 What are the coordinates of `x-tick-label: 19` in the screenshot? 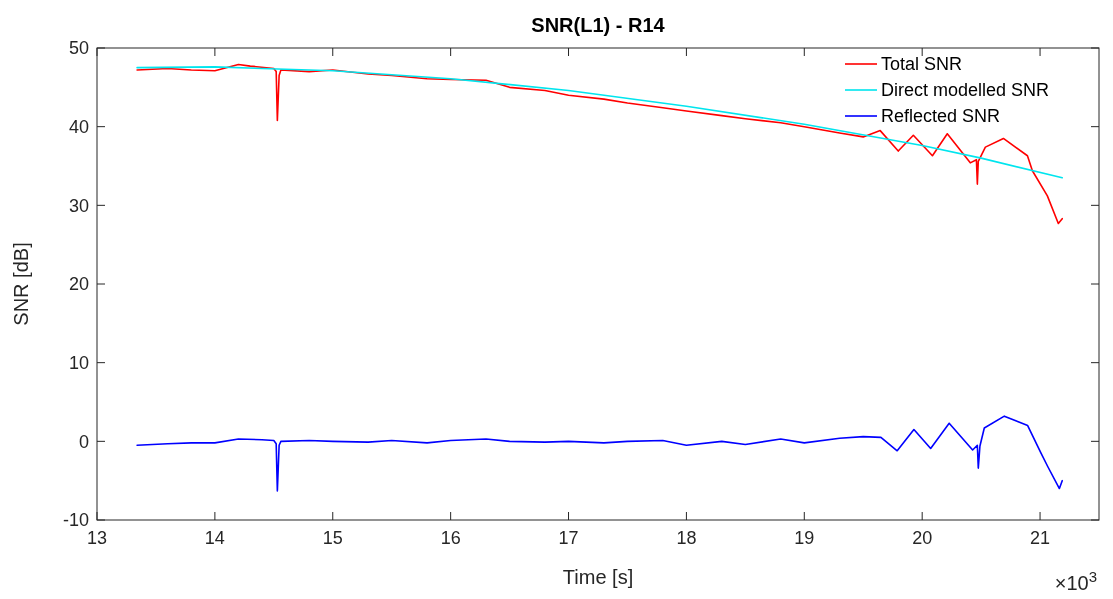 It's located at (804, 538).